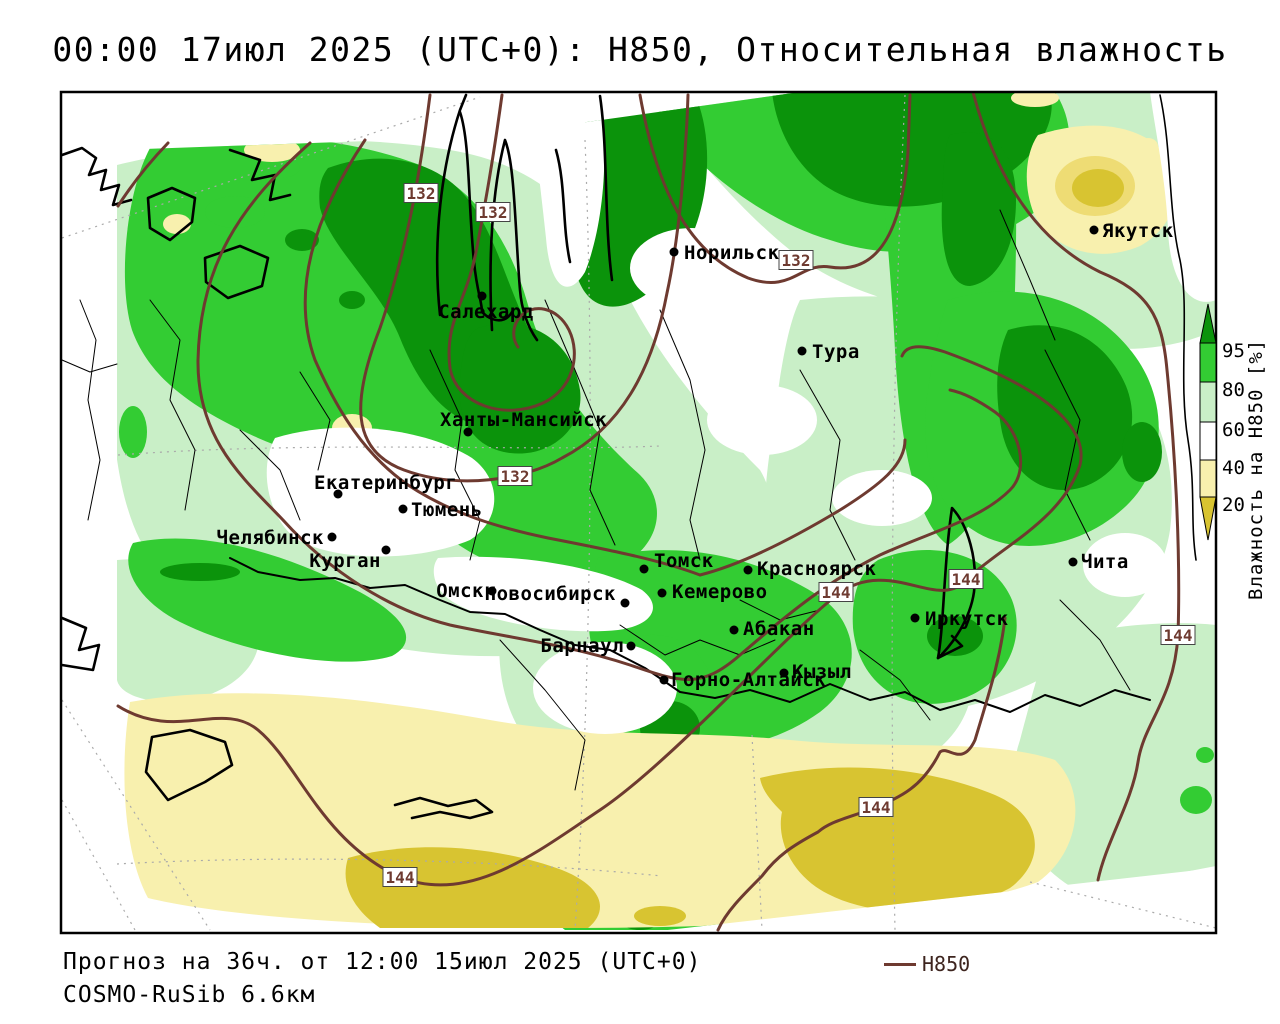 The height and width of the screenshot is (1024, 1280). What do you see at coordinates (271, 538) in the screenshot?
I see `city-label: Челябинск` at bounding box center [271, 538].